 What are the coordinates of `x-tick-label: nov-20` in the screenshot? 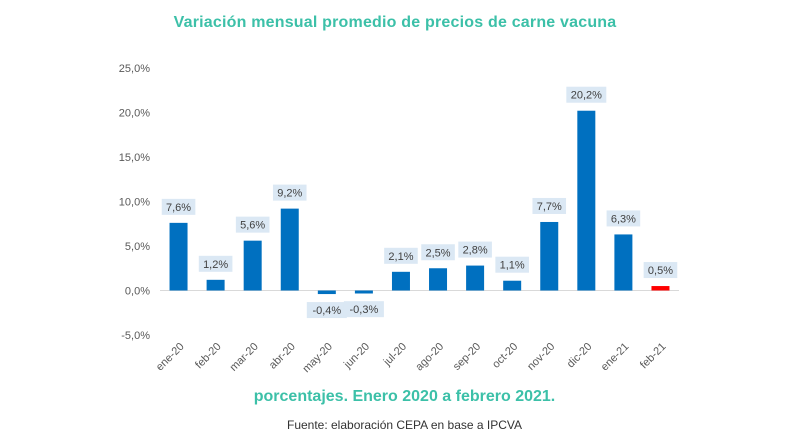 It's located at (541, 357).